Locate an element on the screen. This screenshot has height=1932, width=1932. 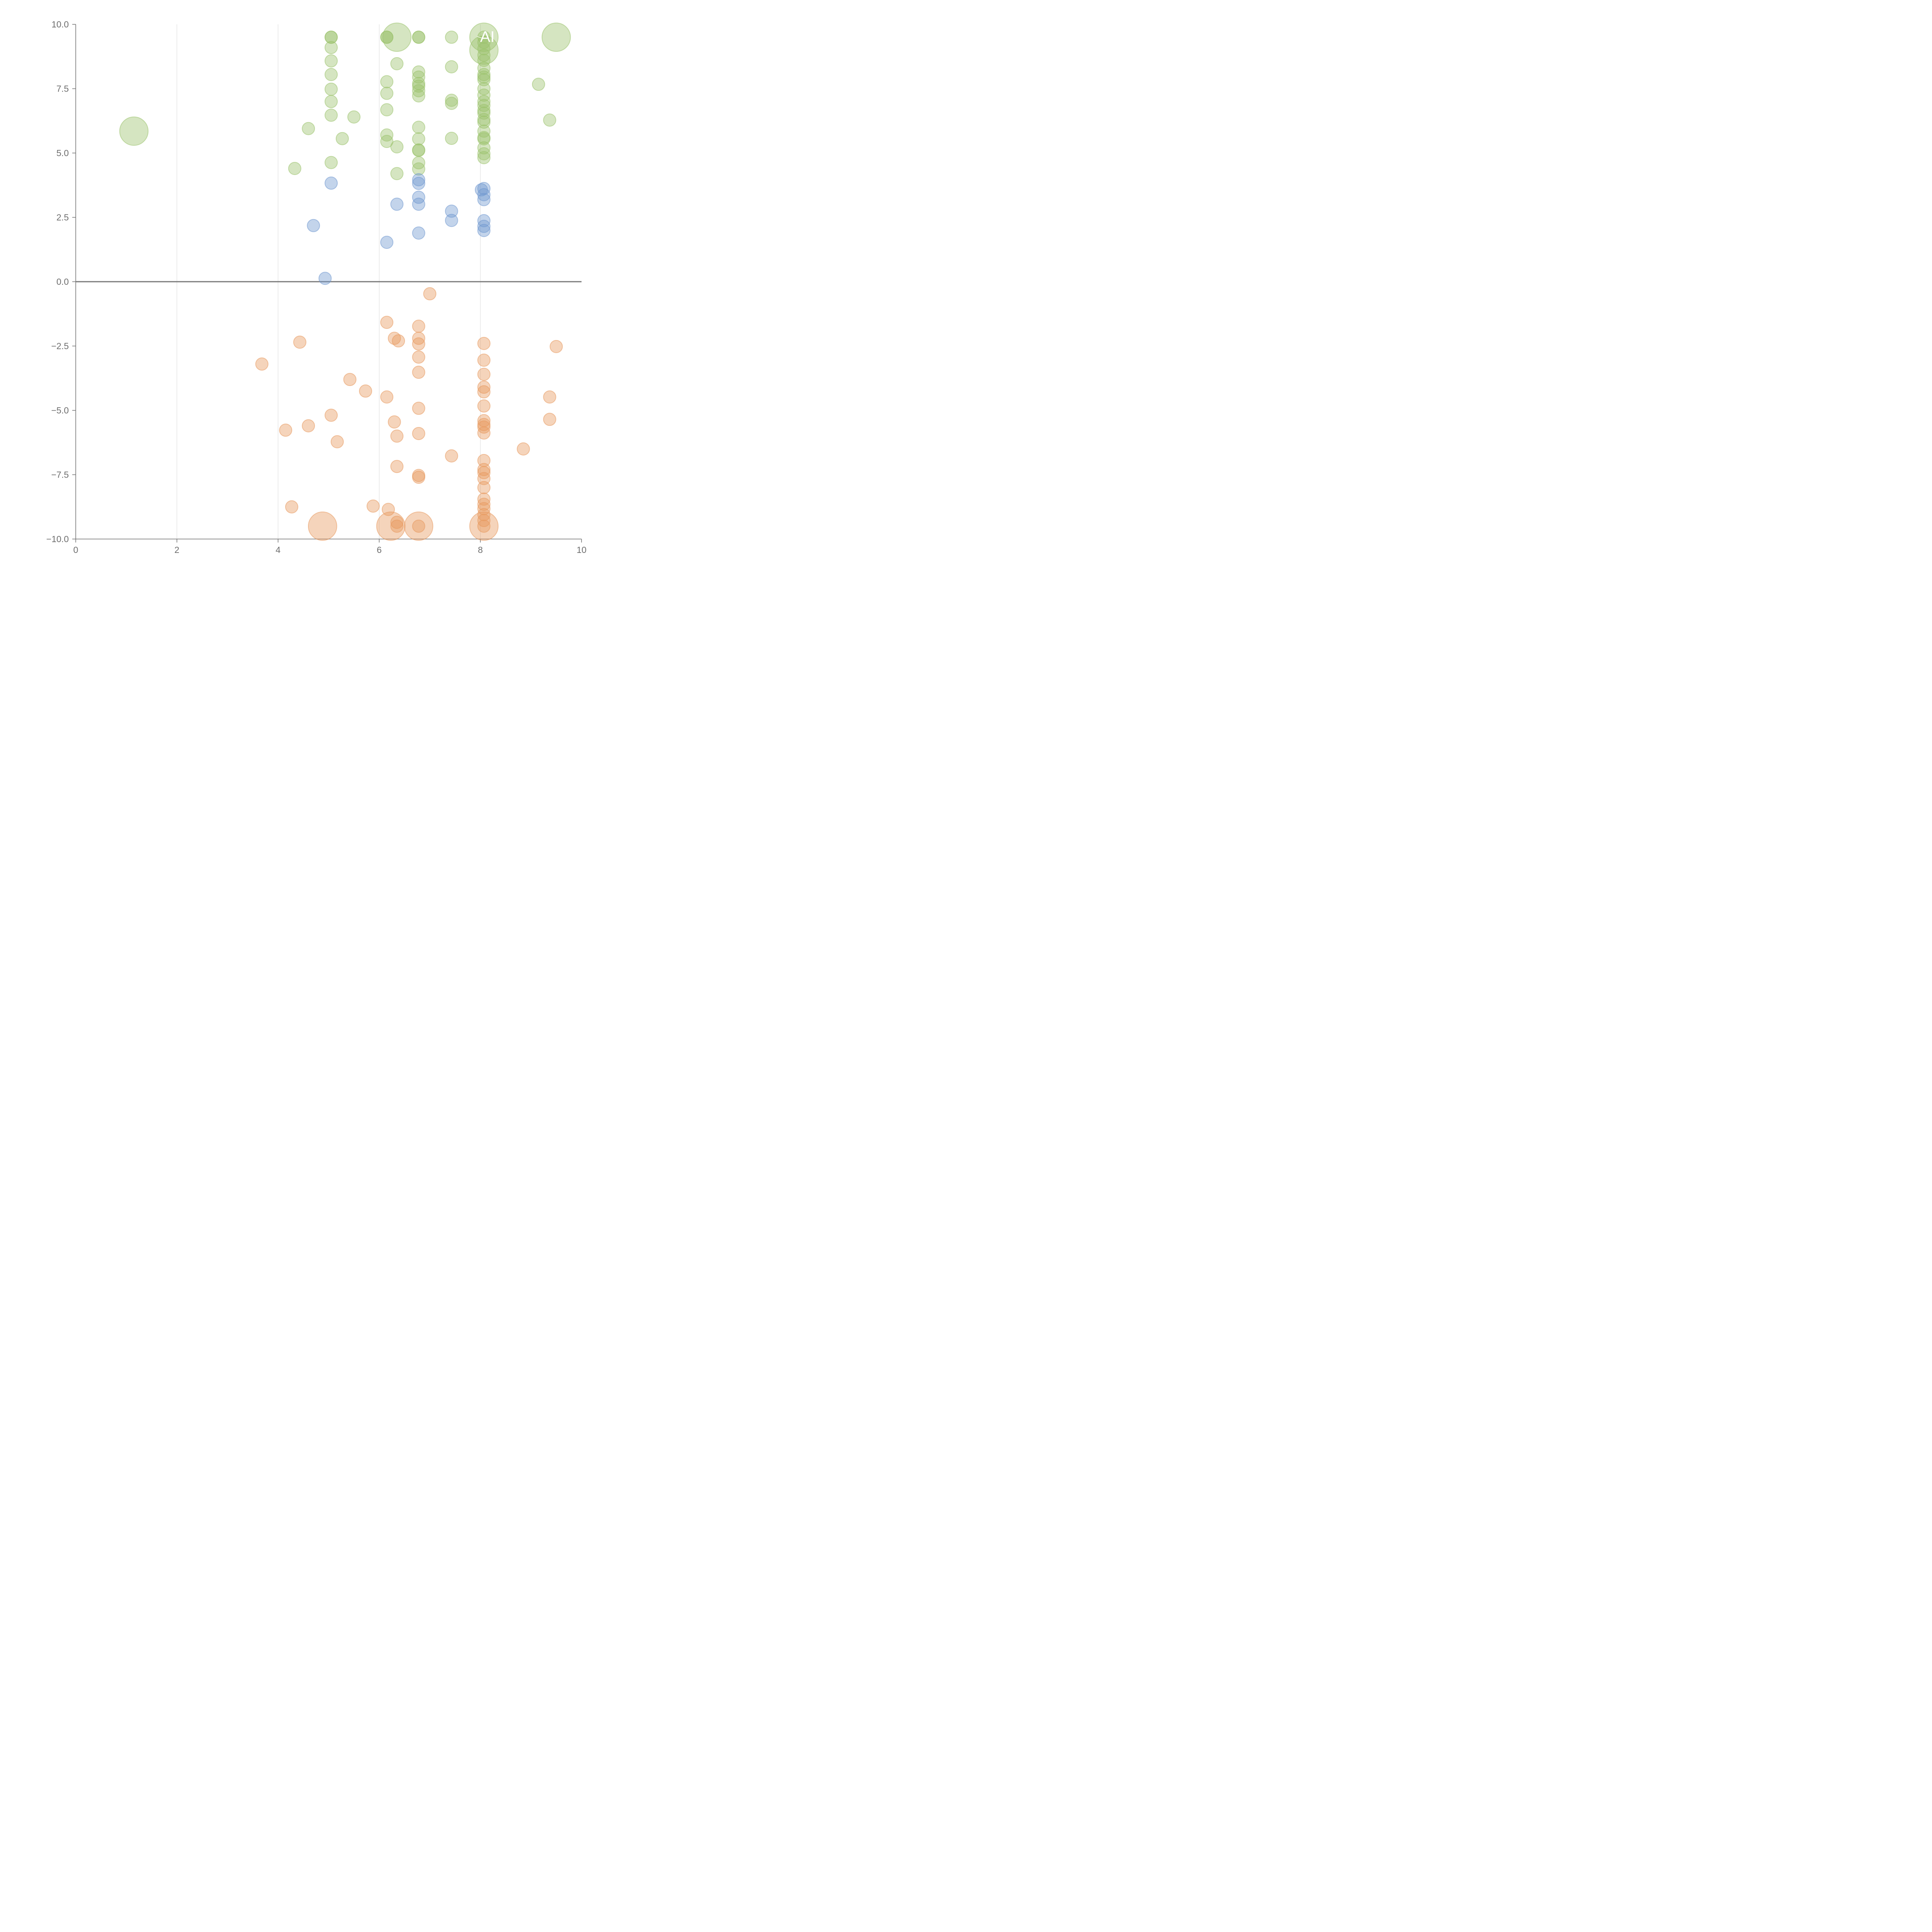
y-tick-label: 5.0 is located at coordinates (62, 153).